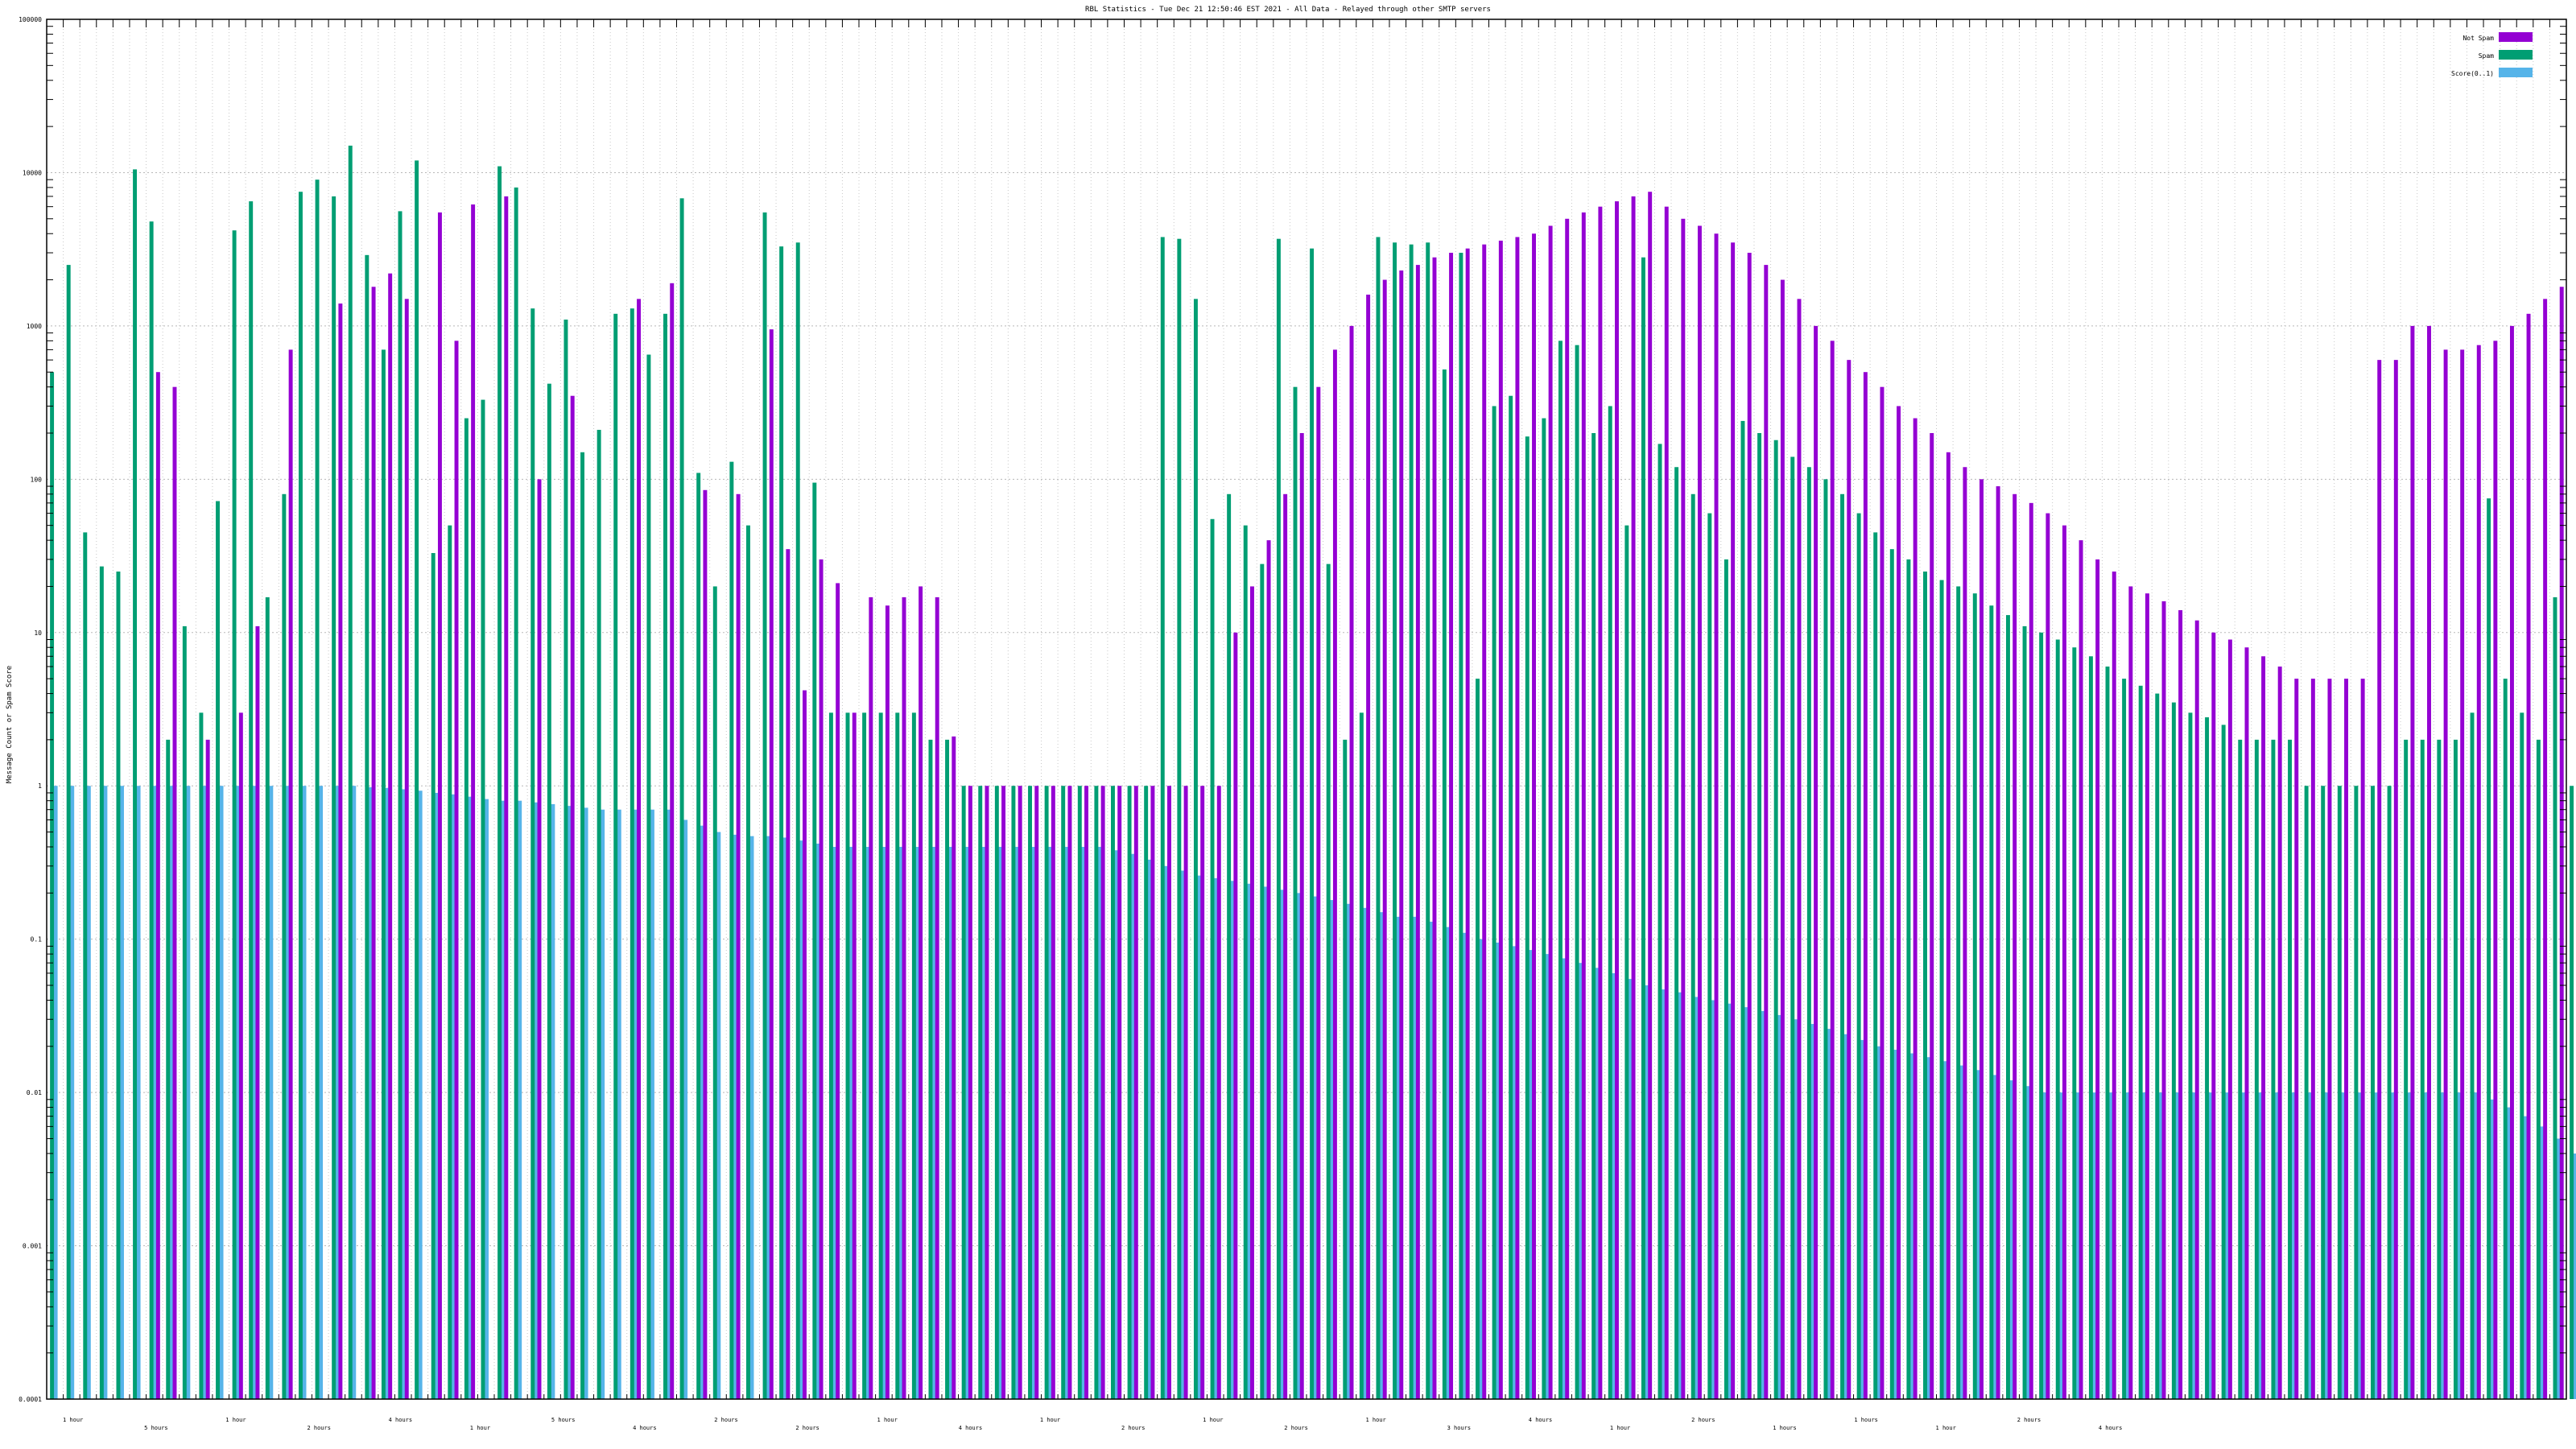 The height and width of the screenshot is (1449, 2576). I want to click on y-axis-title: Message Count or Spam Score, so click(10, 724).